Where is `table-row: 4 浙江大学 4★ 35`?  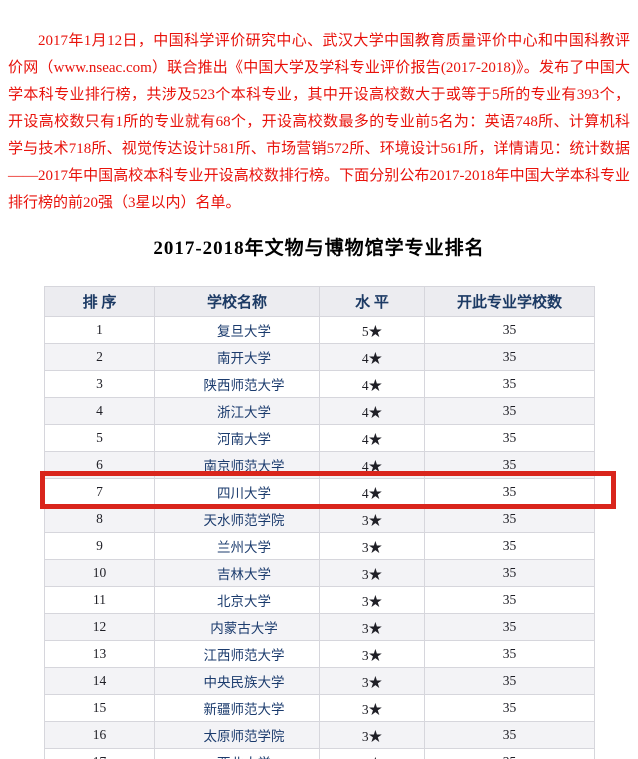
table-row: 4 浙江大学 4★ 35 is located at coordinates (319, 411).